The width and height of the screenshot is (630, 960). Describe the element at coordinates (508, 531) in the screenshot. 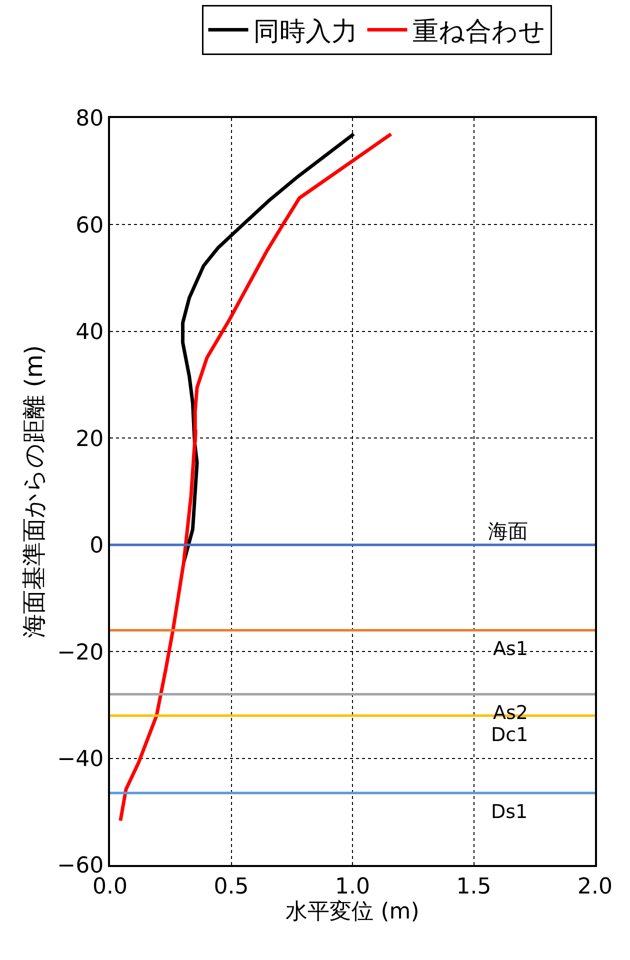

I see `ref-line-label: 海面` at that location.